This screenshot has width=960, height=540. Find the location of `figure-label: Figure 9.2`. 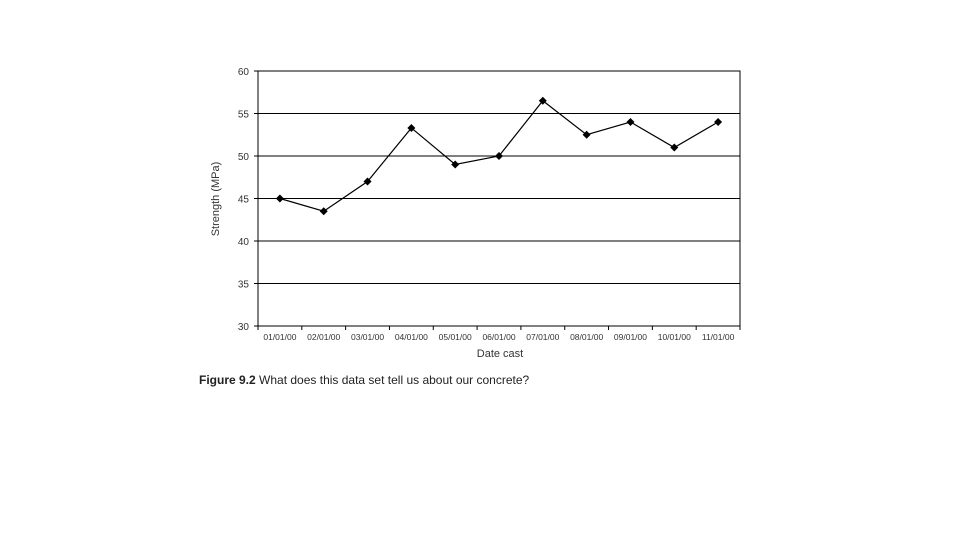

figure-label: Figure 9.2 is located at coordinates (227, 380).